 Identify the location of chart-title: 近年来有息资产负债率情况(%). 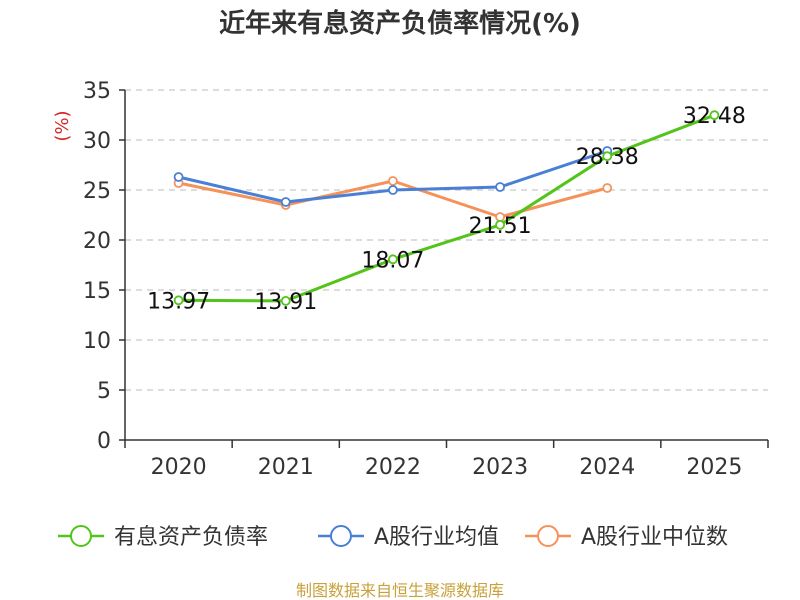
(400, 23).